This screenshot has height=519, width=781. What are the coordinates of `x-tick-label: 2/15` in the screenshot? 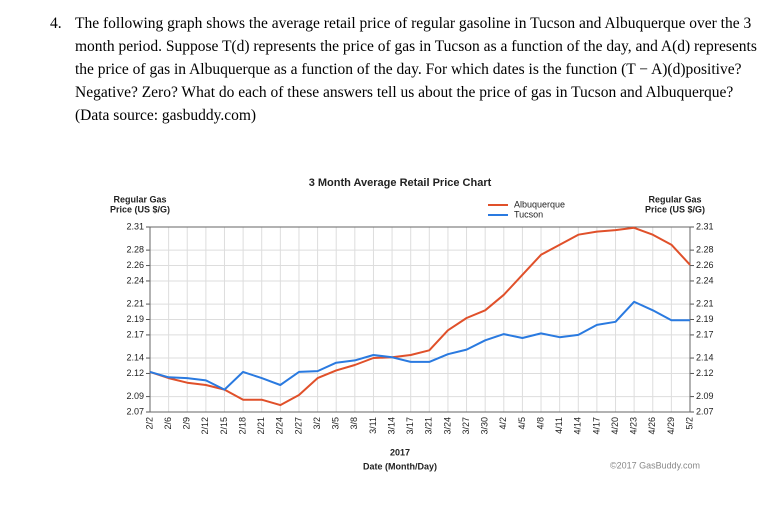 It's located at (224, 426).